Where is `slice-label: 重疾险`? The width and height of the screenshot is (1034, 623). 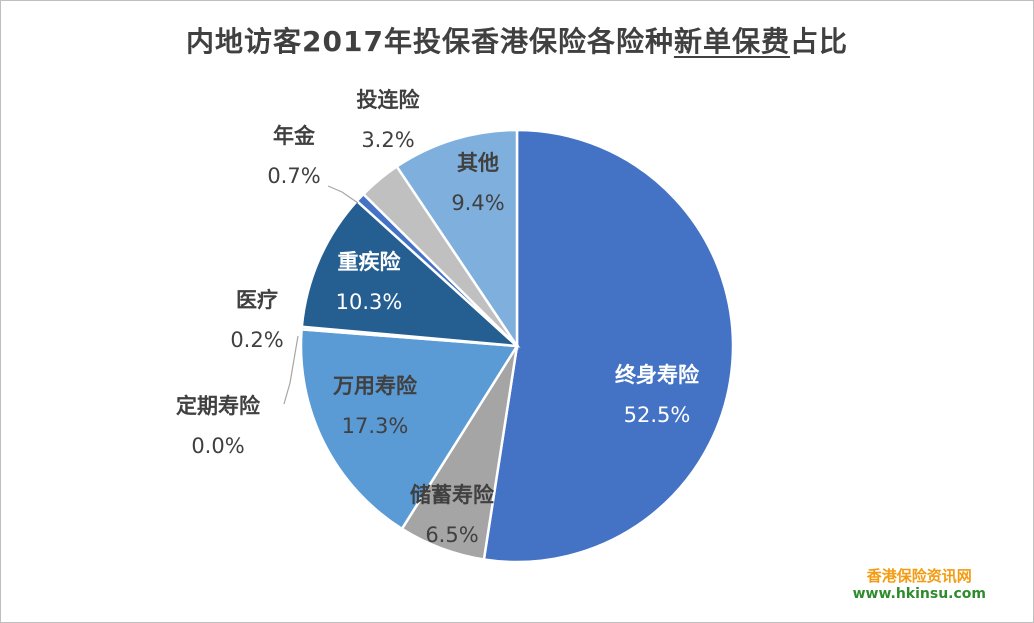
slice-label: 重疾险 is located at coordinates (370, 262).